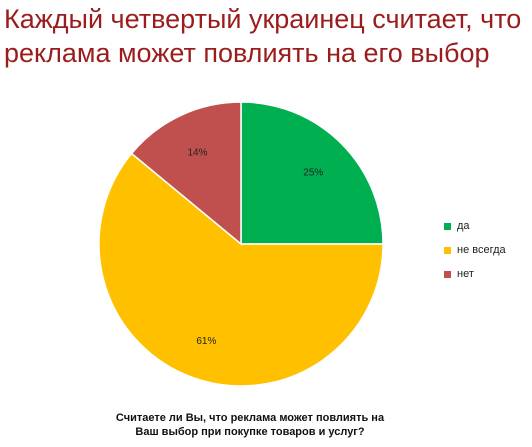 This screenshot has height=447, width=532. I want to click on legend: да не всегда нет, so click(475, 250).